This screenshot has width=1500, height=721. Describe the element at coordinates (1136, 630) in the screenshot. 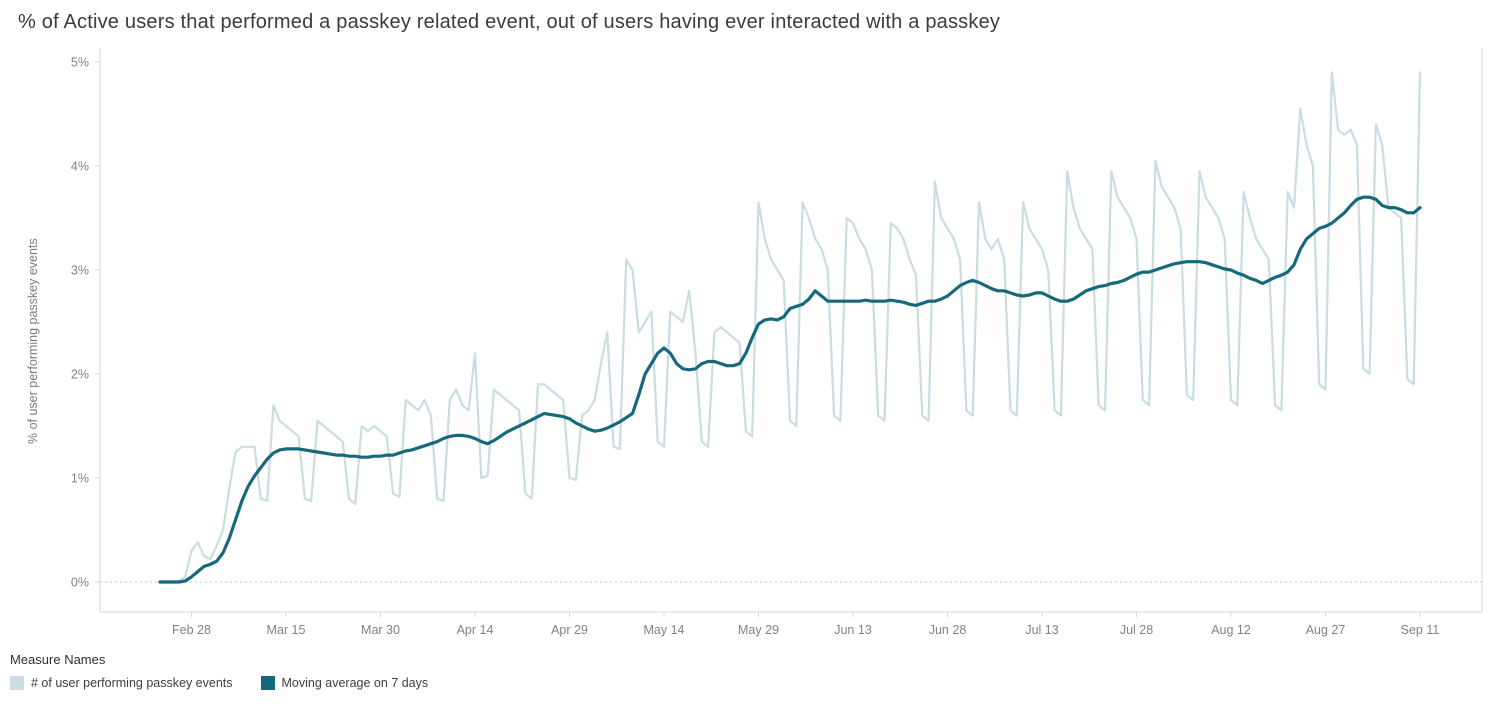

I see `x-tick-label: Jul 28` at that location.